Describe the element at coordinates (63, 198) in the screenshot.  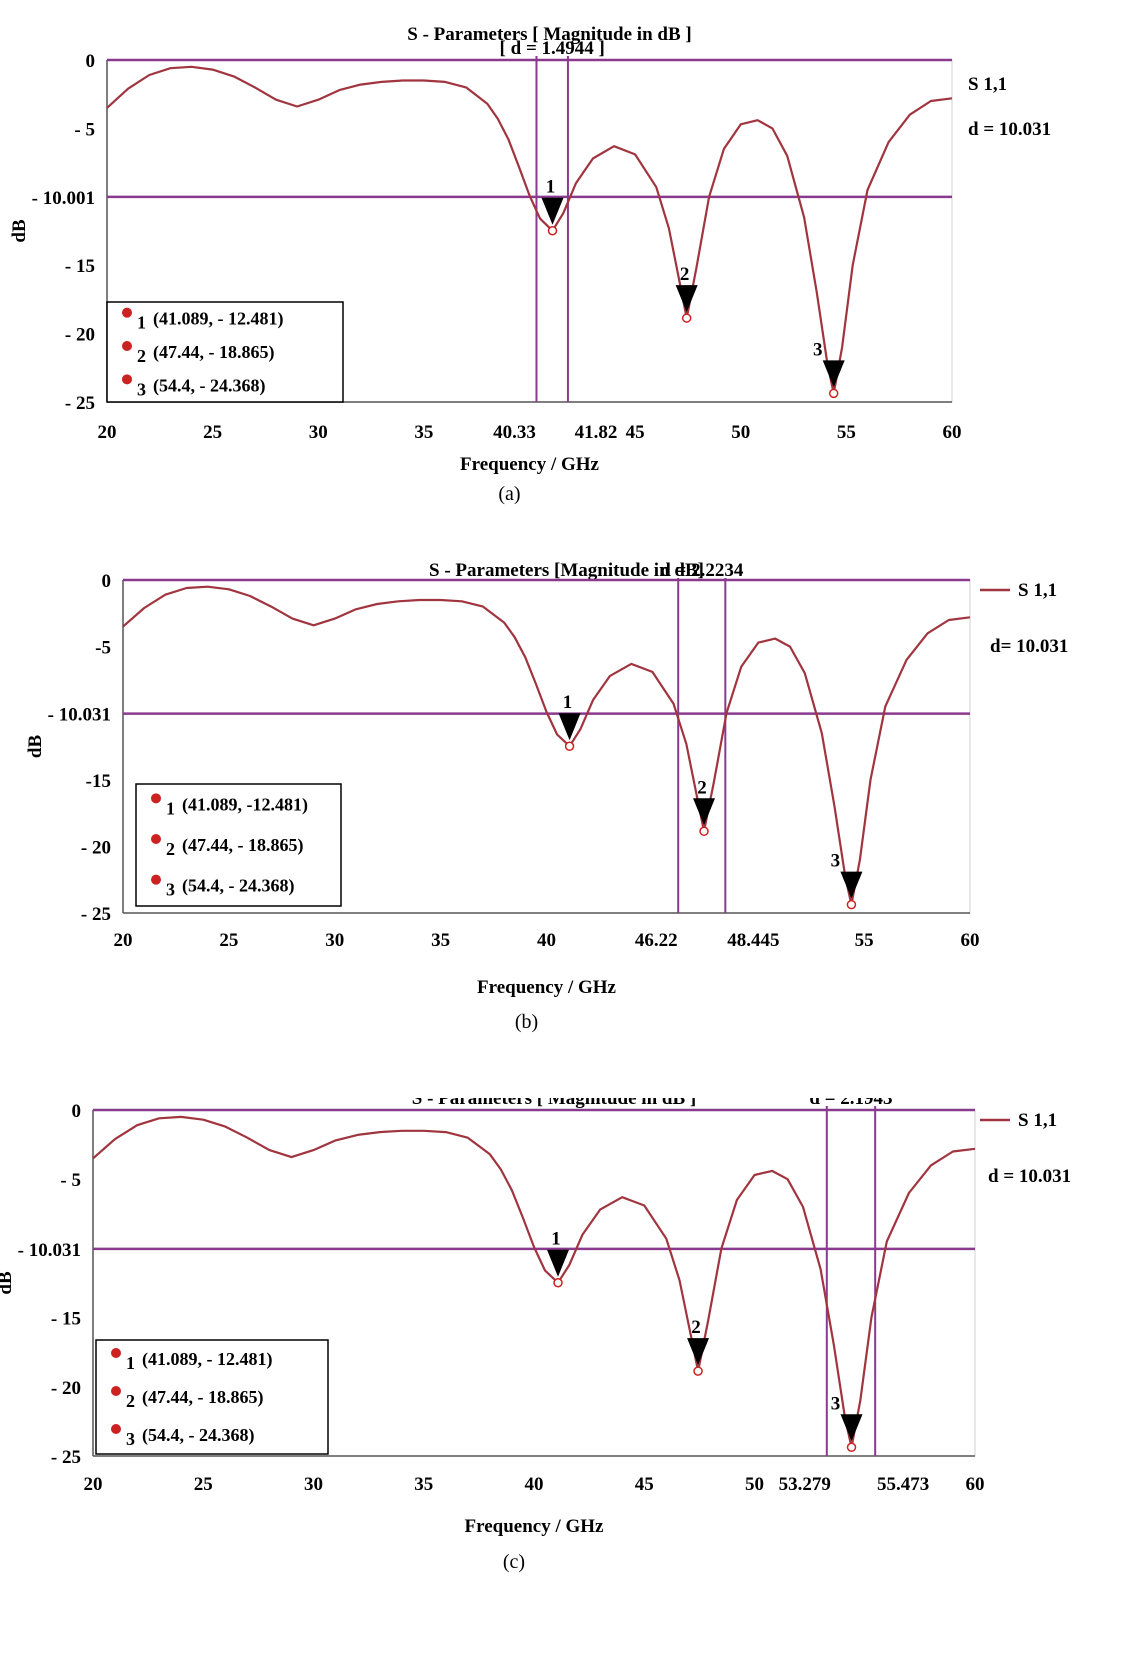
I see `y-tick-label: - 10.001` at that location.